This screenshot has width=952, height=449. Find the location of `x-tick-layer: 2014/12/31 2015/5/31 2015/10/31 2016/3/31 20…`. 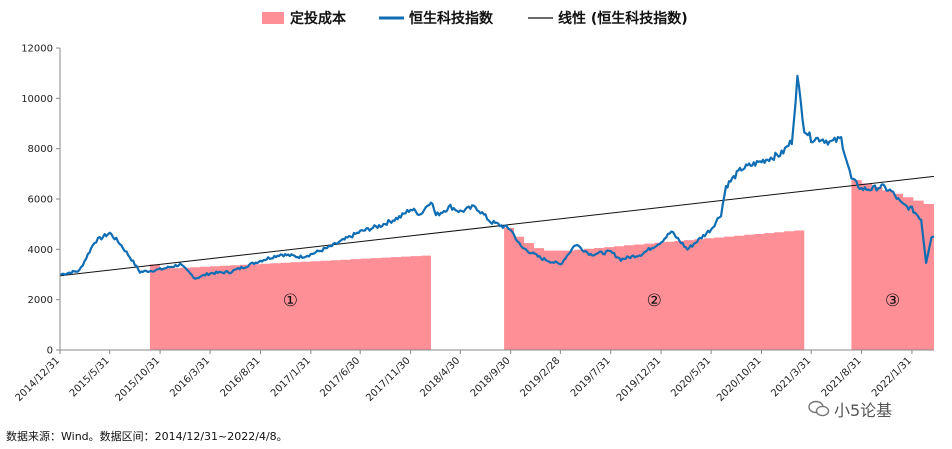

x-tick-layer: 2014/12/31 2015/5/31 2015/10/31 2016/3/31 20… is located at coordinates (464, 377).